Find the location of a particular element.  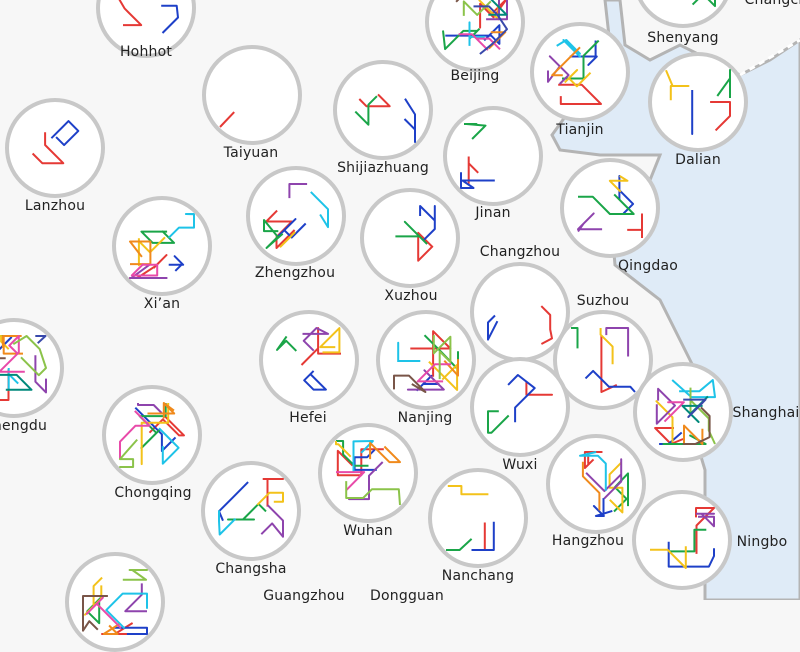

city-label-changzhou: Changzhou is located at coordinates (520, 252).